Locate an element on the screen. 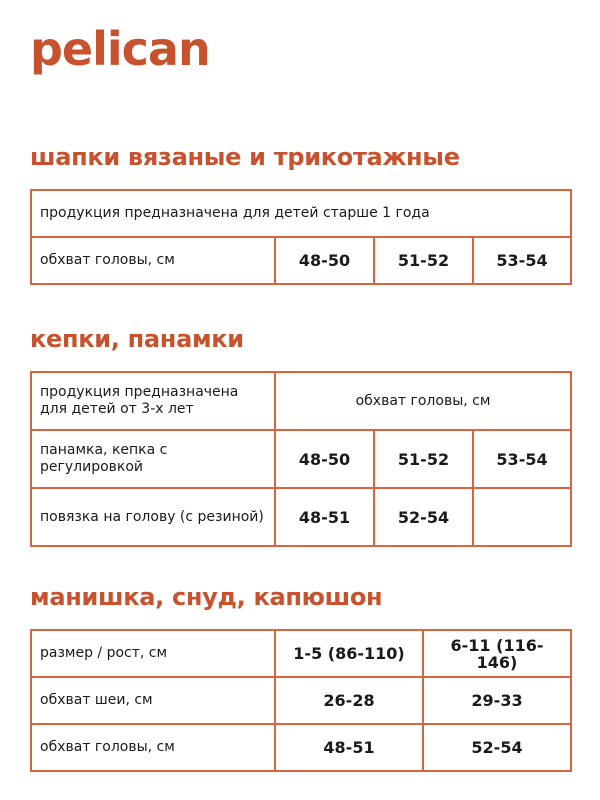 This screenshot has height=800, width=600. row-label: размер / рост, см is located at coordinates (153, 653).